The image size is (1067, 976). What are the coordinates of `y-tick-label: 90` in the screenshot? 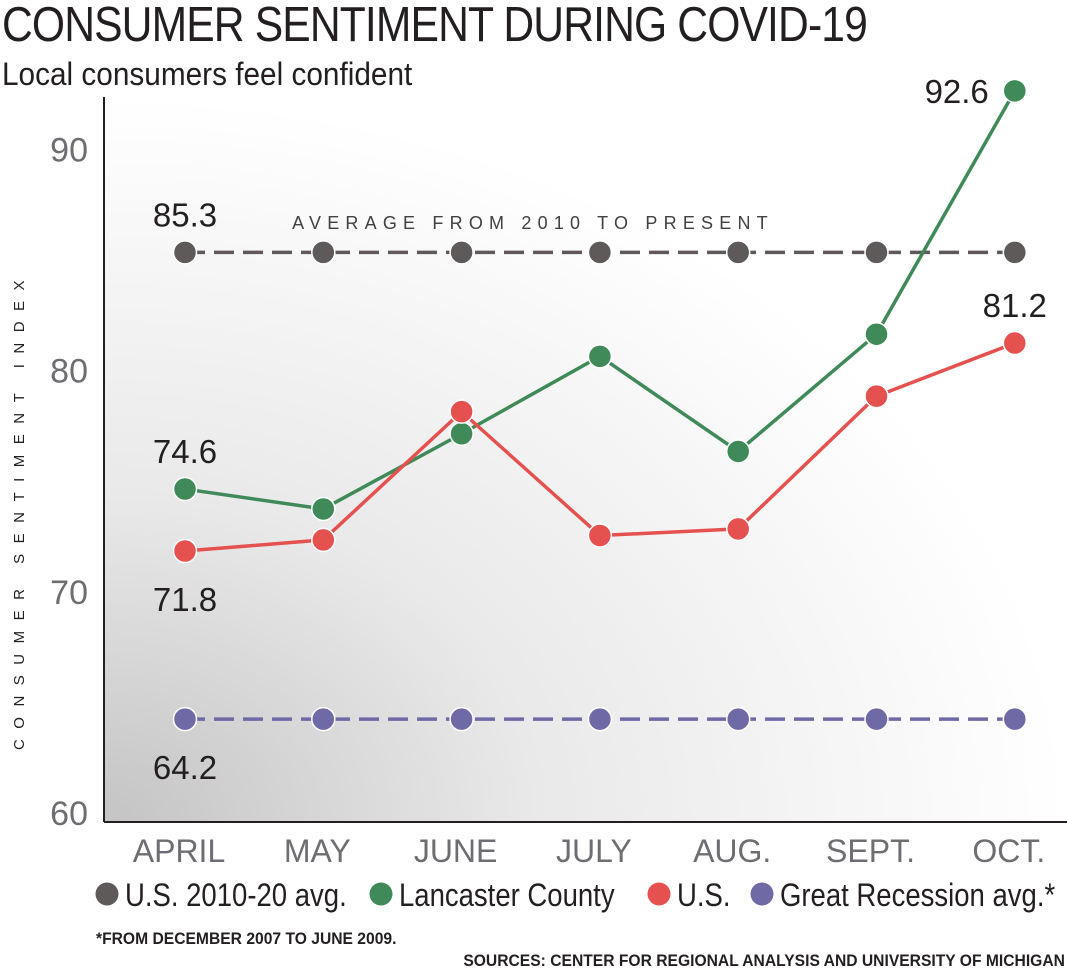 It's located at (69, 150).